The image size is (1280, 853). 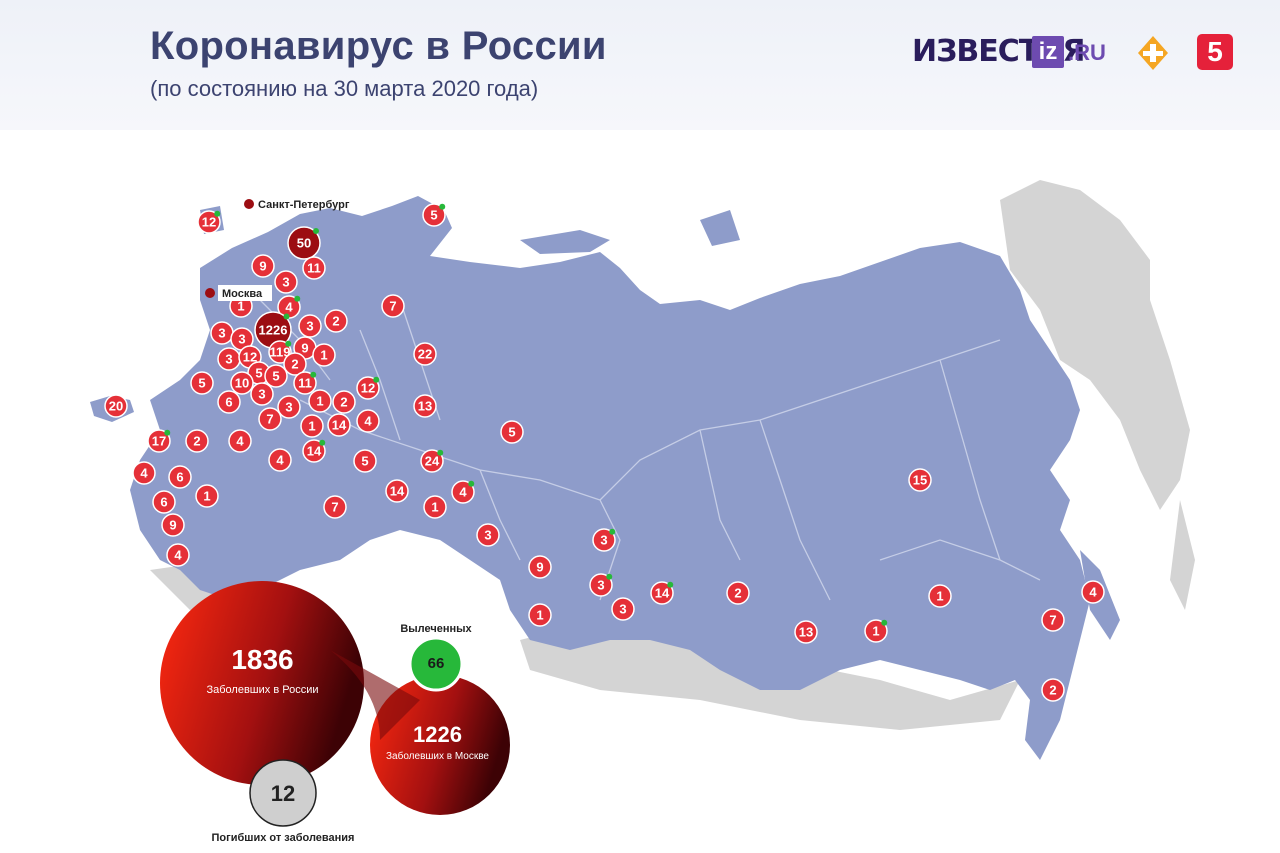 I want to click on region-marker-value: 5, so click(x=258, y=373).